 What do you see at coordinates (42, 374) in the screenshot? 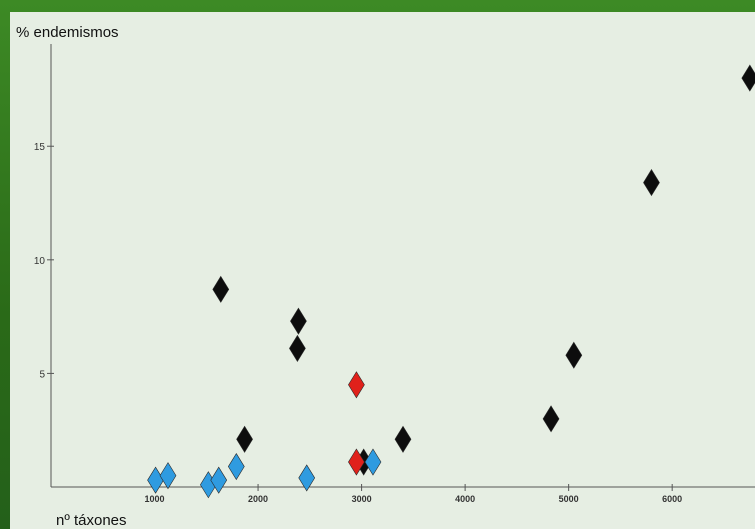
I see `y-tick-label: 5` at bounding box center [42, 374].